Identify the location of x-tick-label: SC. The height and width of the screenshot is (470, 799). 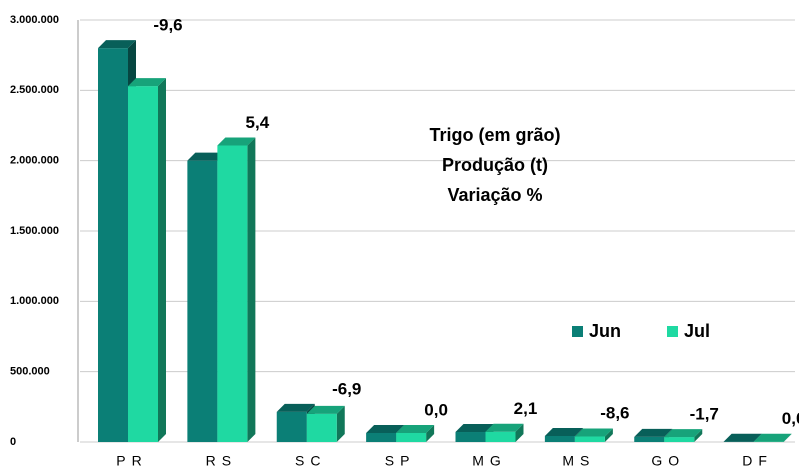
(310, 461).